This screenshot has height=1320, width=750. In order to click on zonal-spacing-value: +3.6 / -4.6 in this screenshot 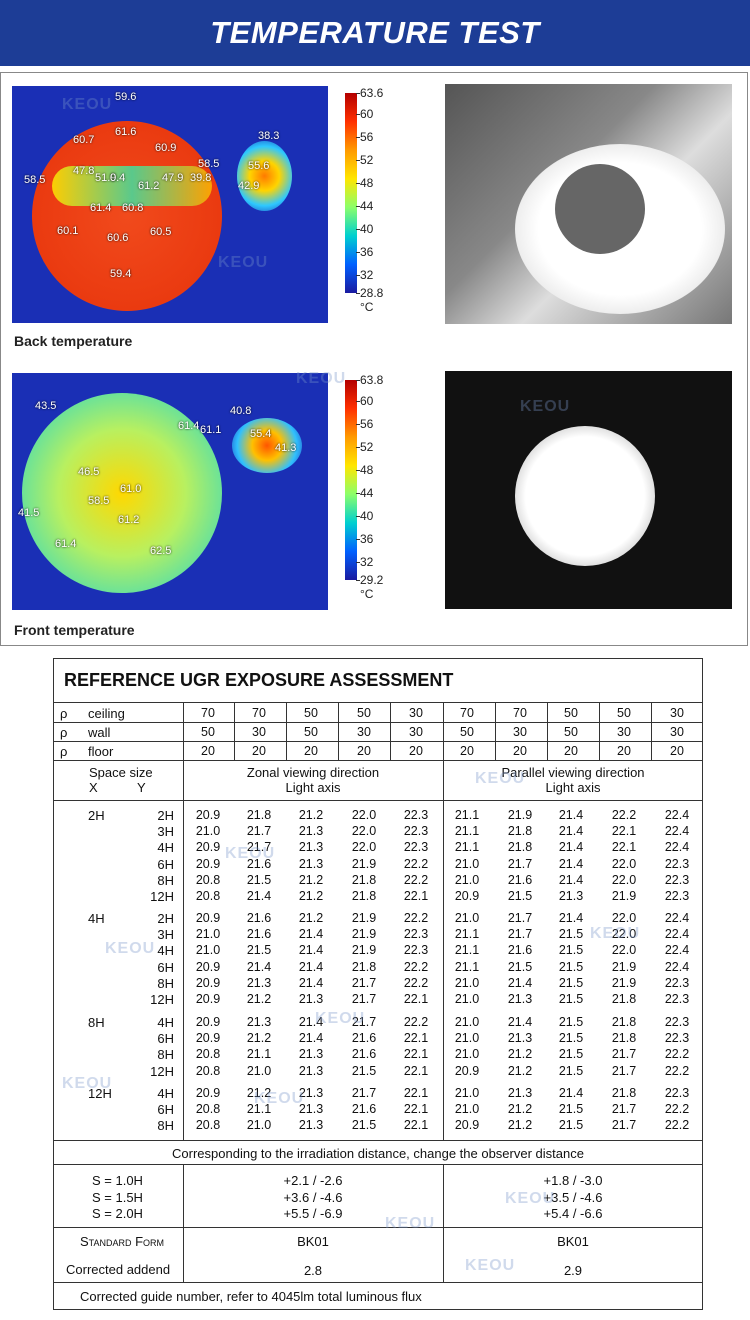, I will do `click(313, 1197)`.